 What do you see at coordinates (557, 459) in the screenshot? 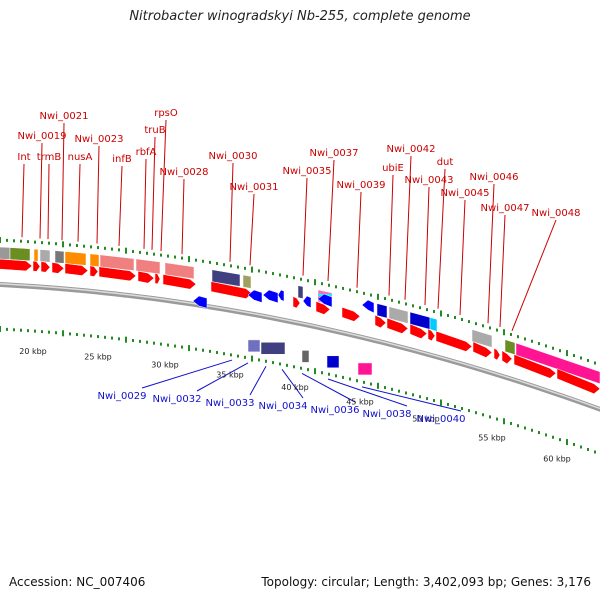
I see `kbp-label: 60 kbp` at bounding box center [557, 459].